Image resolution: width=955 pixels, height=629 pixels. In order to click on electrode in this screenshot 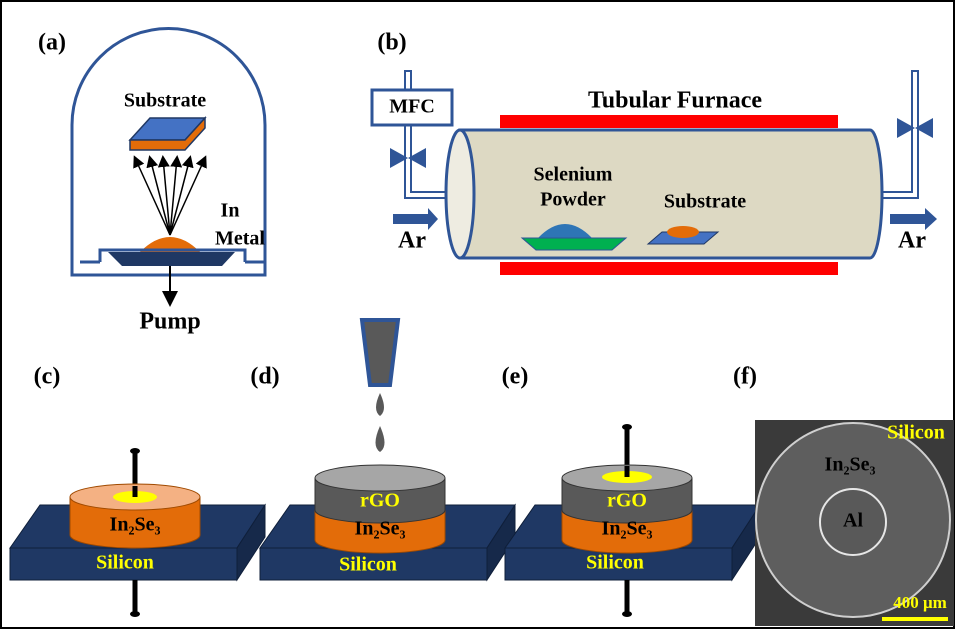, I will do `click(853, 522)`.